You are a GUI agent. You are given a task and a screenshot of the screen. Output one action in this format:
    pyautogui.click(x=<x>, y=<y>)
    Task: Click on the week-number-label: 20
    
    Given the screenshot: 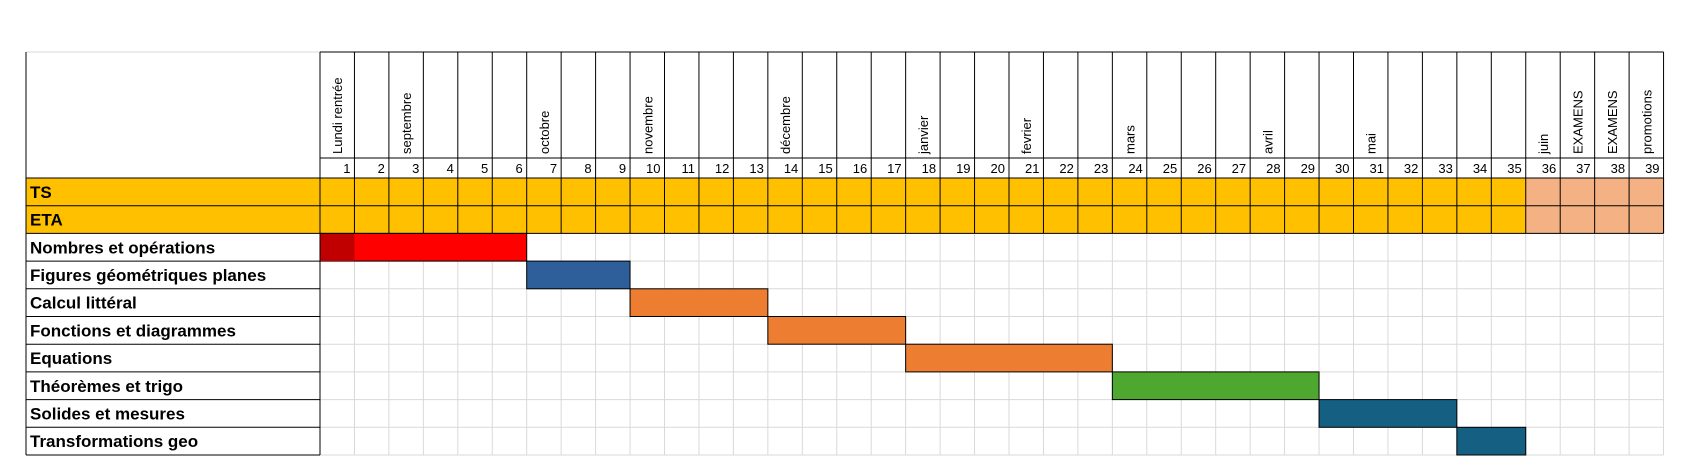 What is the action you would take?
    pyautogui.click(x=998, y=168)
    